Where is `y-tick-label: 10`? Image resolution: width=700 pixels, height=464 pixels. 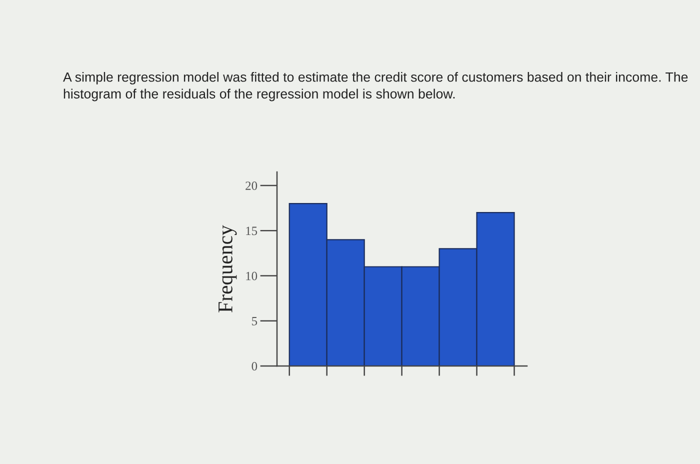 y-tick-label: 10 is located at coordinates (252, 276).